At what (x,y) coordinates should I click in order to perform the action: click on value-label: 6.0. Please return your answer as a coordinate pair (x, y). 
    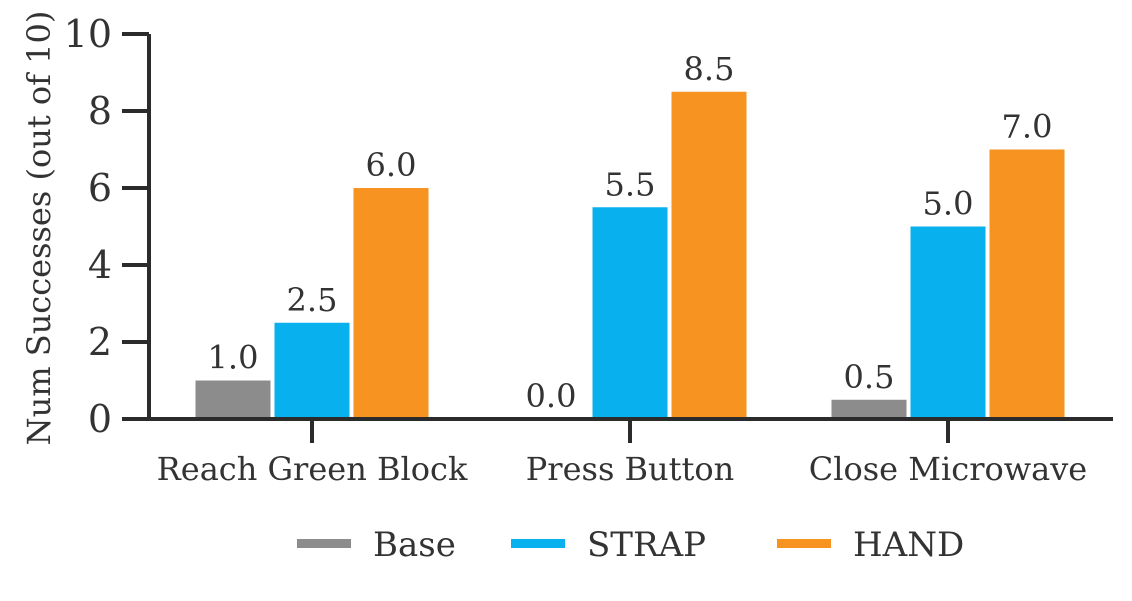
    Looking at the image, I should click on (391, 165).